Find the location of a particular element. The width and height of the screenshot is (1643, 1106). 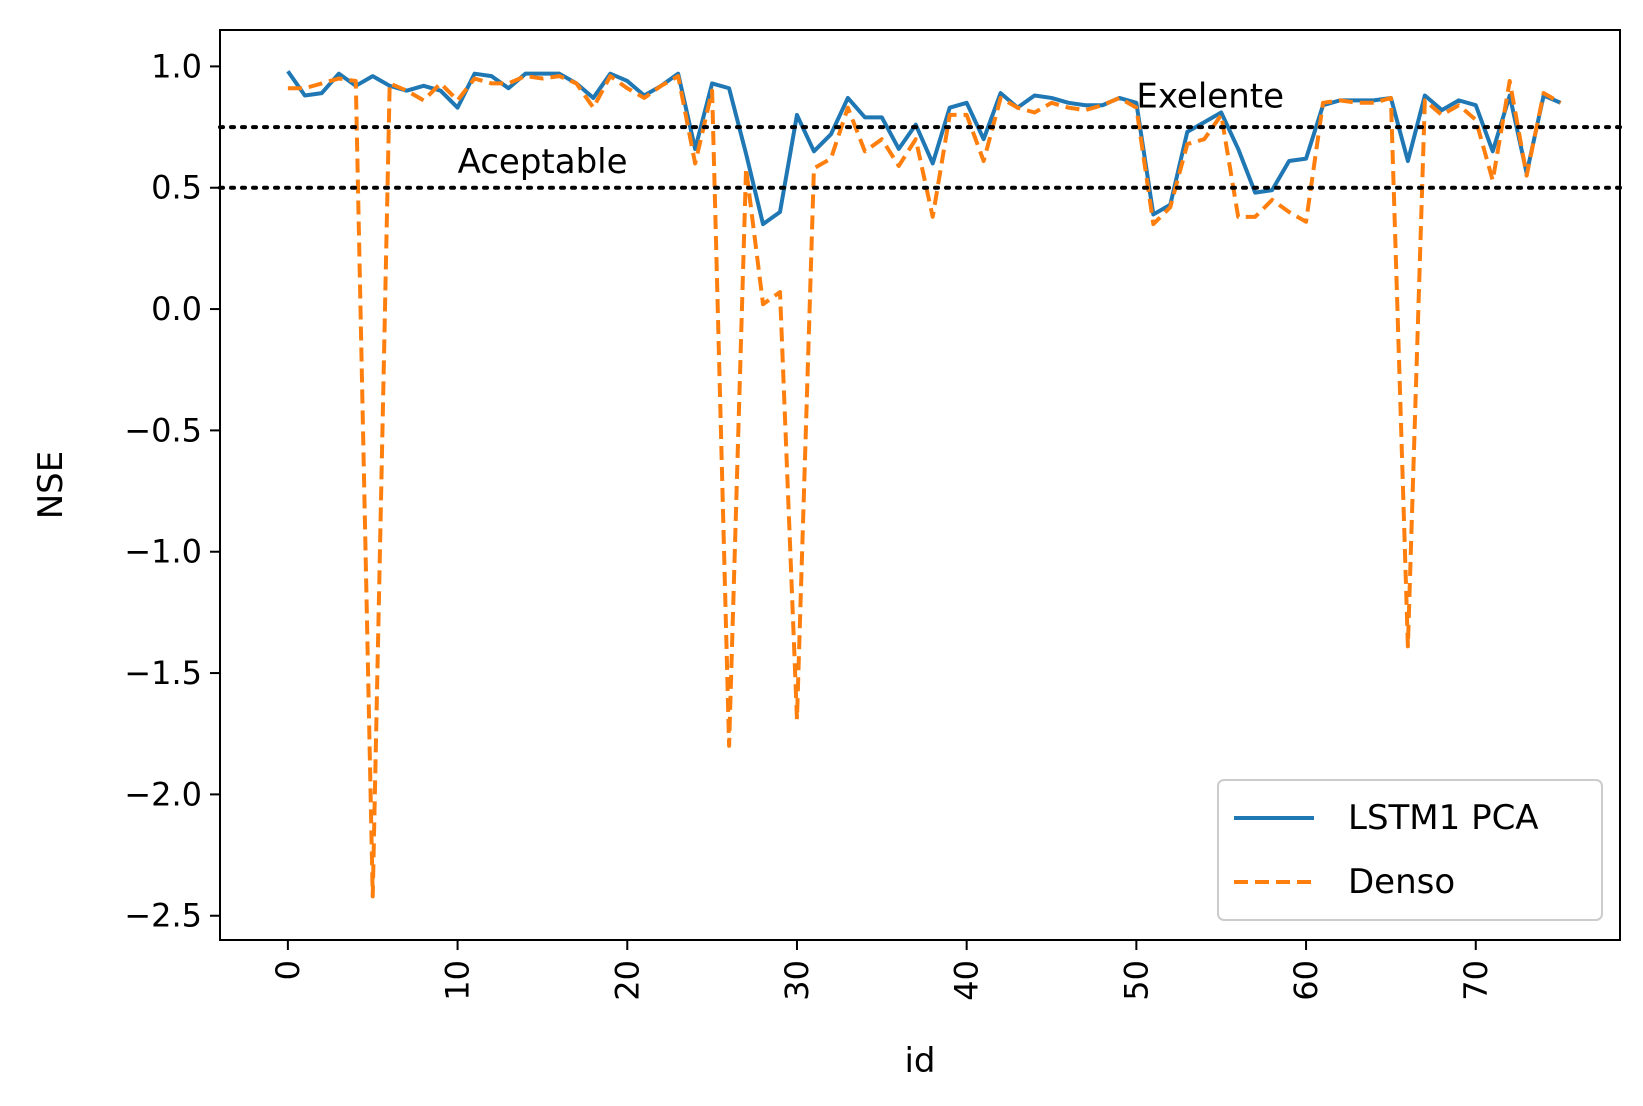

y-tick-label: −0.5 is located at coordinates (163, 430).